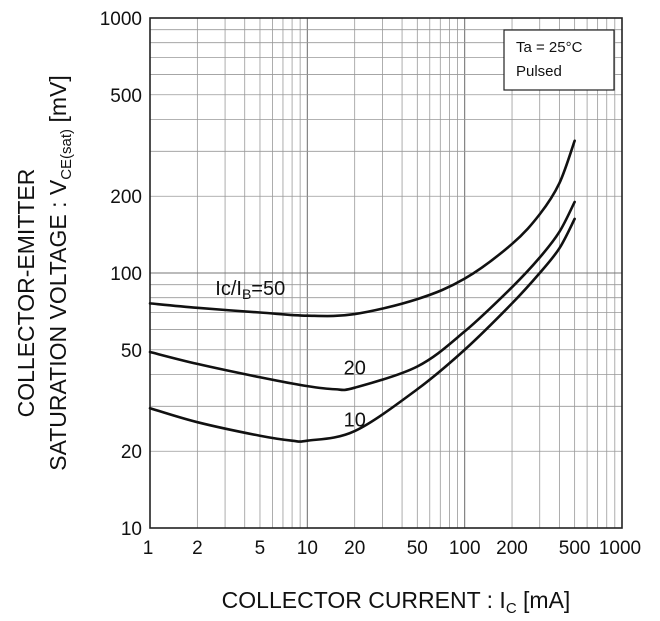 The height and width of the screenshot is (621, 660). Describe the element at coordinates (539, 71) in the screenshot. I see `legend-pulsed: Pulsed` at that location.